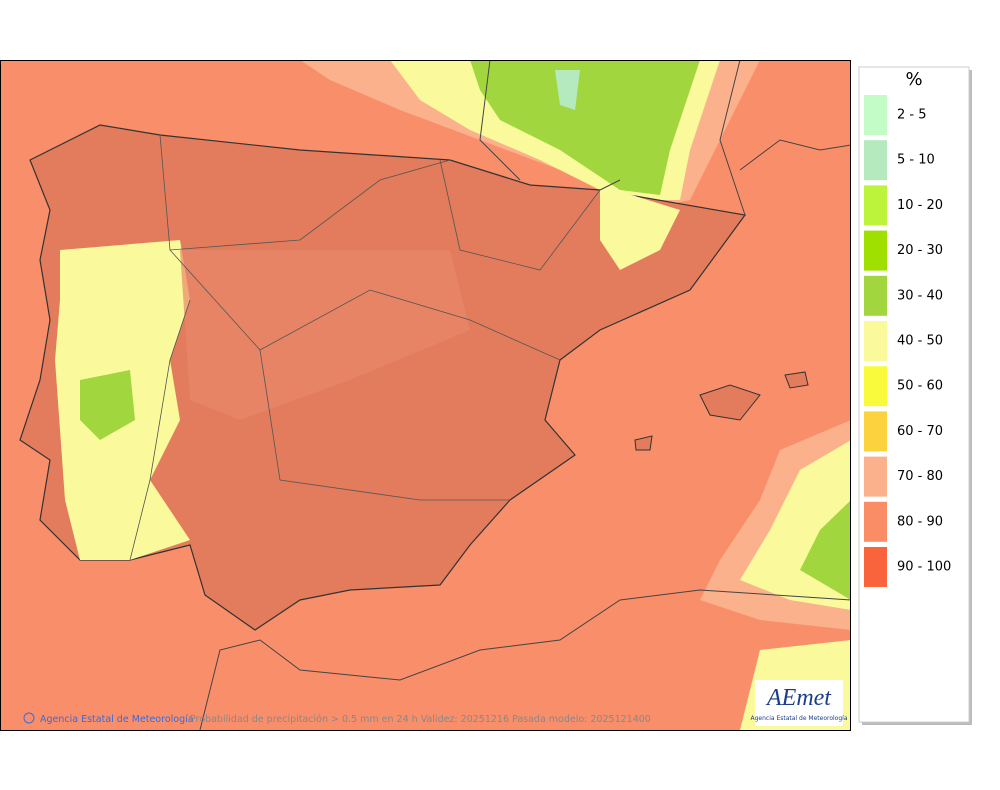 The image size is (1000, 790). I want to click on legend-label: 50 - 60, so click(920, 386).